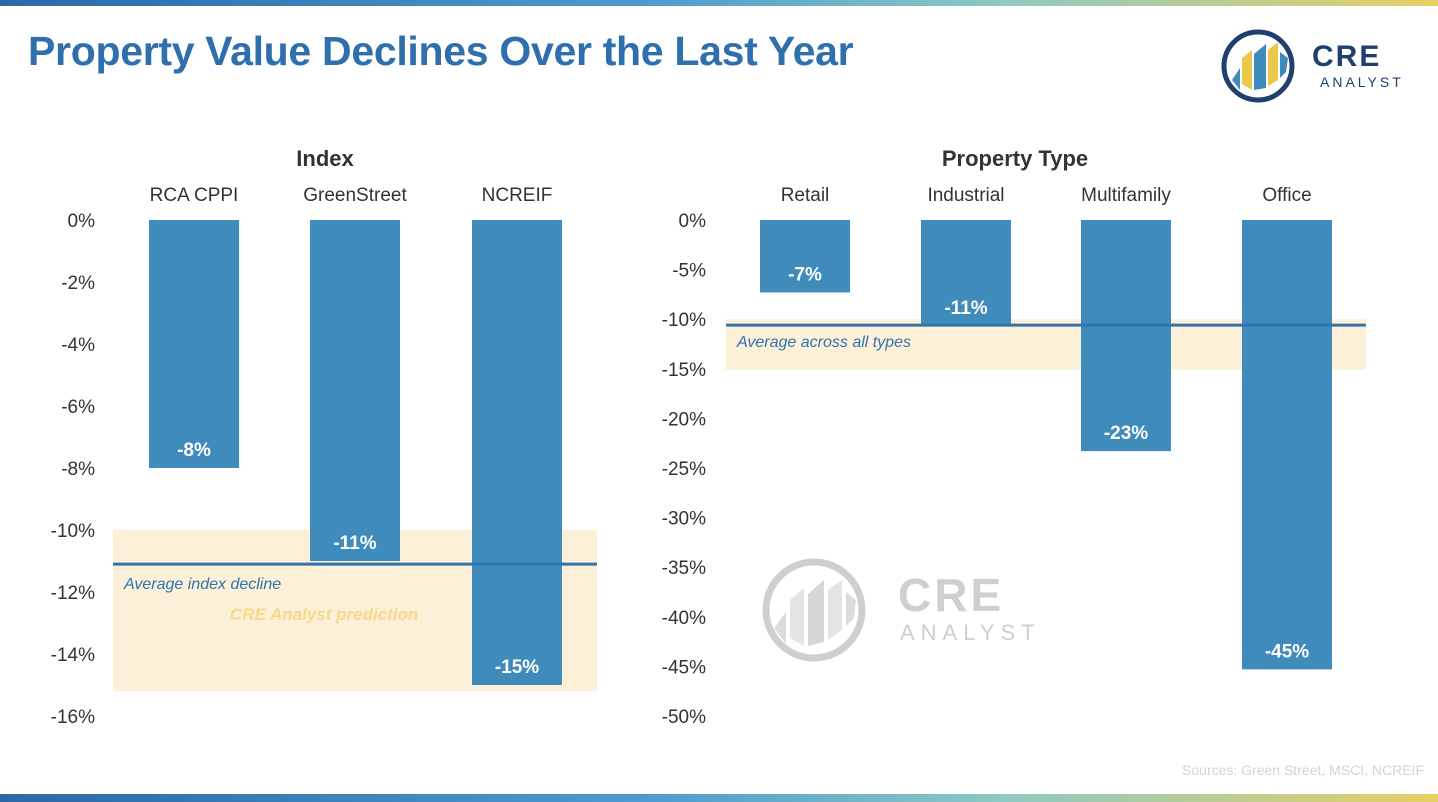  Describe the element at coordinates (1362, 82) in the screenshot. I see `logo-text-analyst: ANALYST` at that location.